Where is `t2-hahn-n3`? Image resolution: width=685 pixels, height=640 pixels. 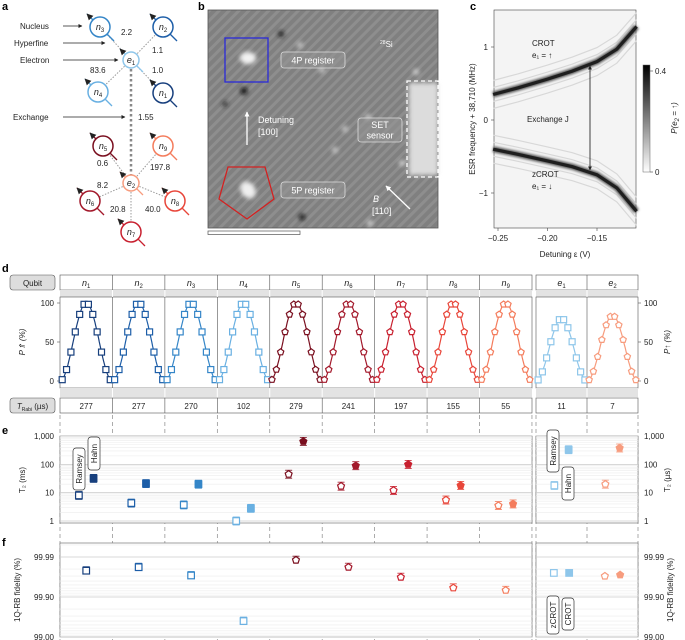 t2-hahn-n3 is located at coordinates (198, 484).